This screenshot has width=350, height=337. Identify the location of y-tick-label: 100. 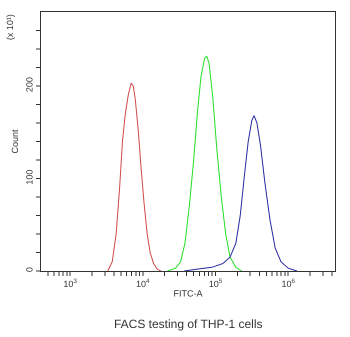
(29, 177).